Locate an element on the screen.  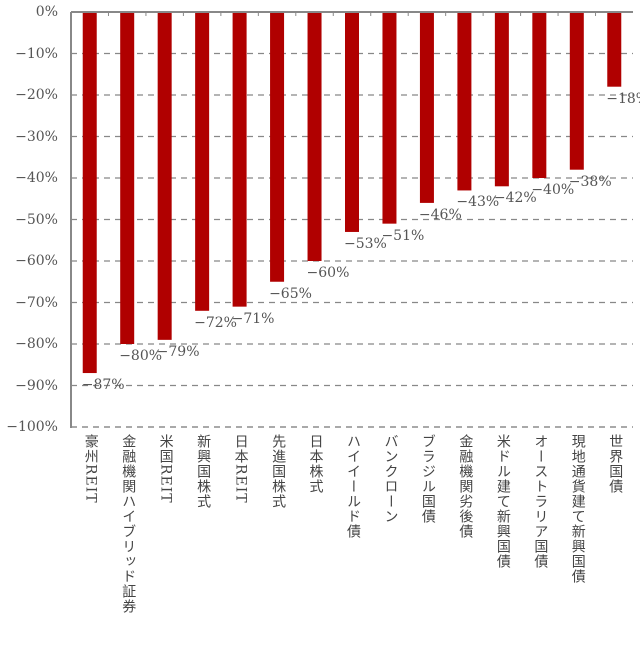
data-label: −46% is located at coordinates (440, 214).